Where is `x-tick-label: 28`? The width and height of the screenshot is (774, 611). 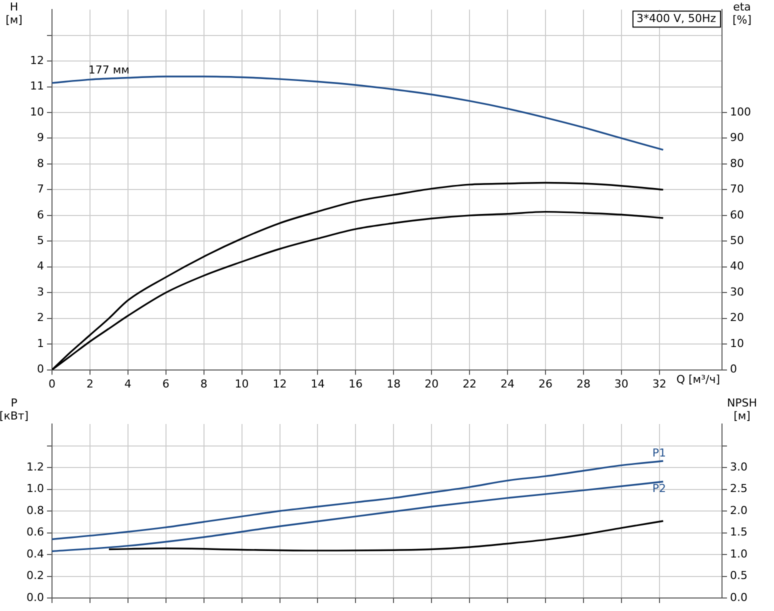 x-tick-label: 28 is located at coordinates (583, 383).